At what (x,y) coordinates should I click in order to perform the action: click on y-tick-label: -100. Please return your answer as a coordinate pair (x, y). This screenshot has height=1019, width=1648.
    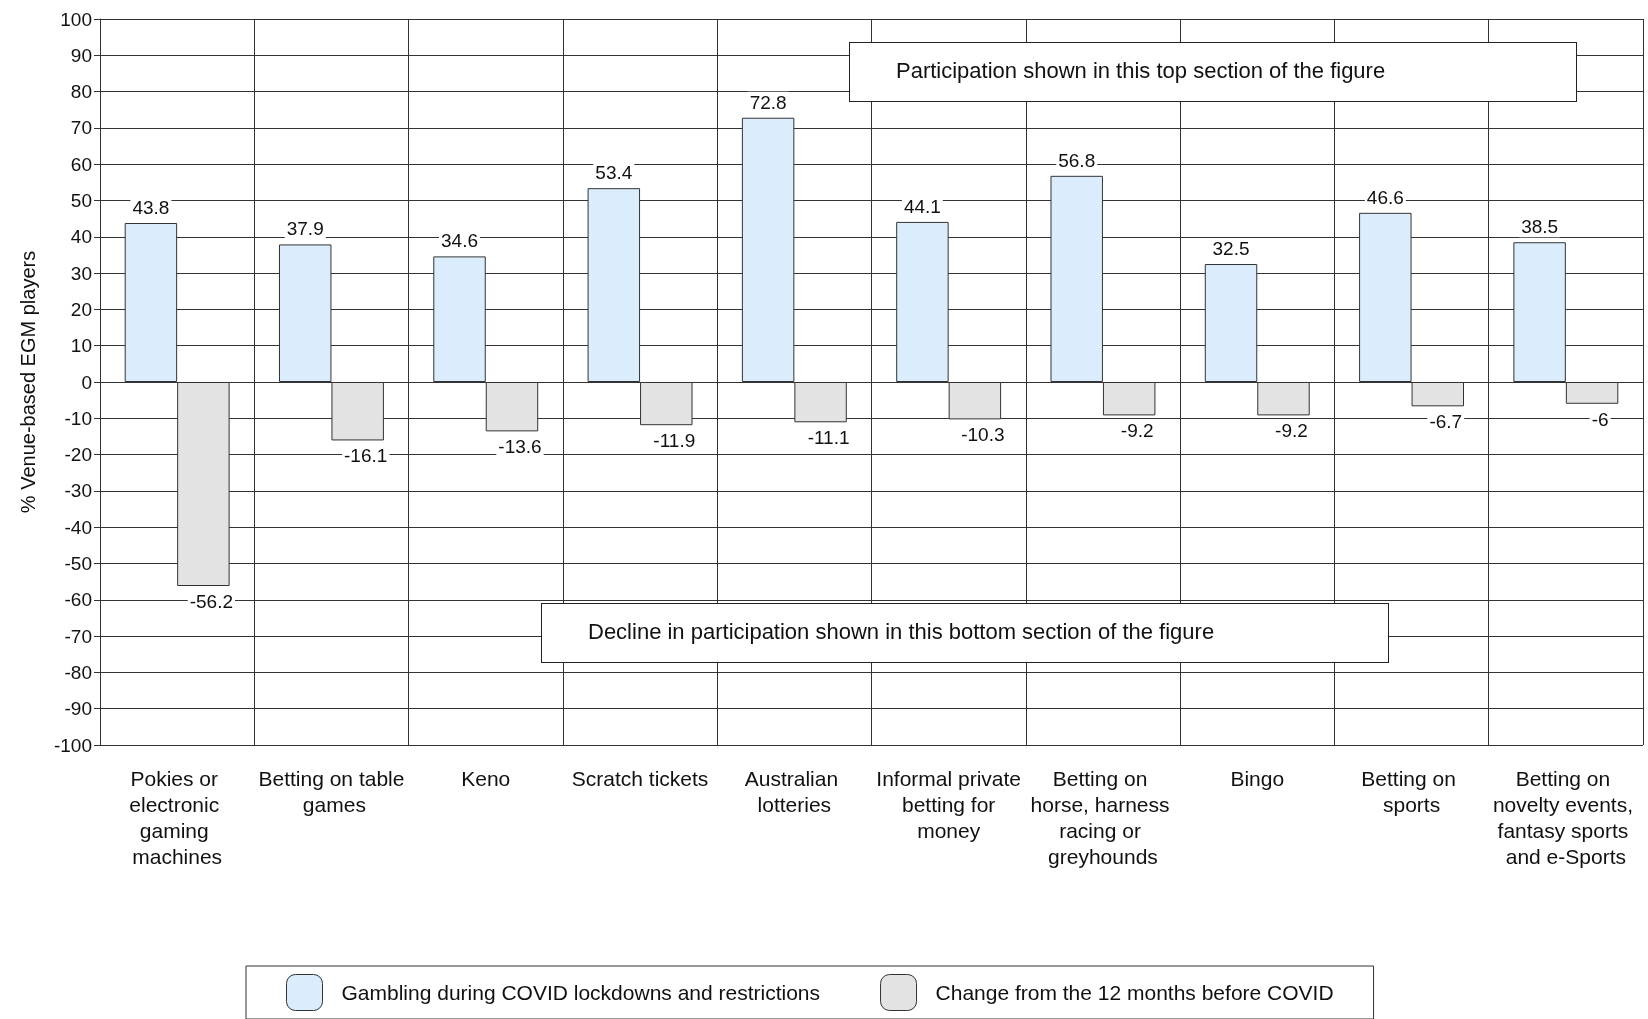
    Looking at the image, I should click on (72, 745).